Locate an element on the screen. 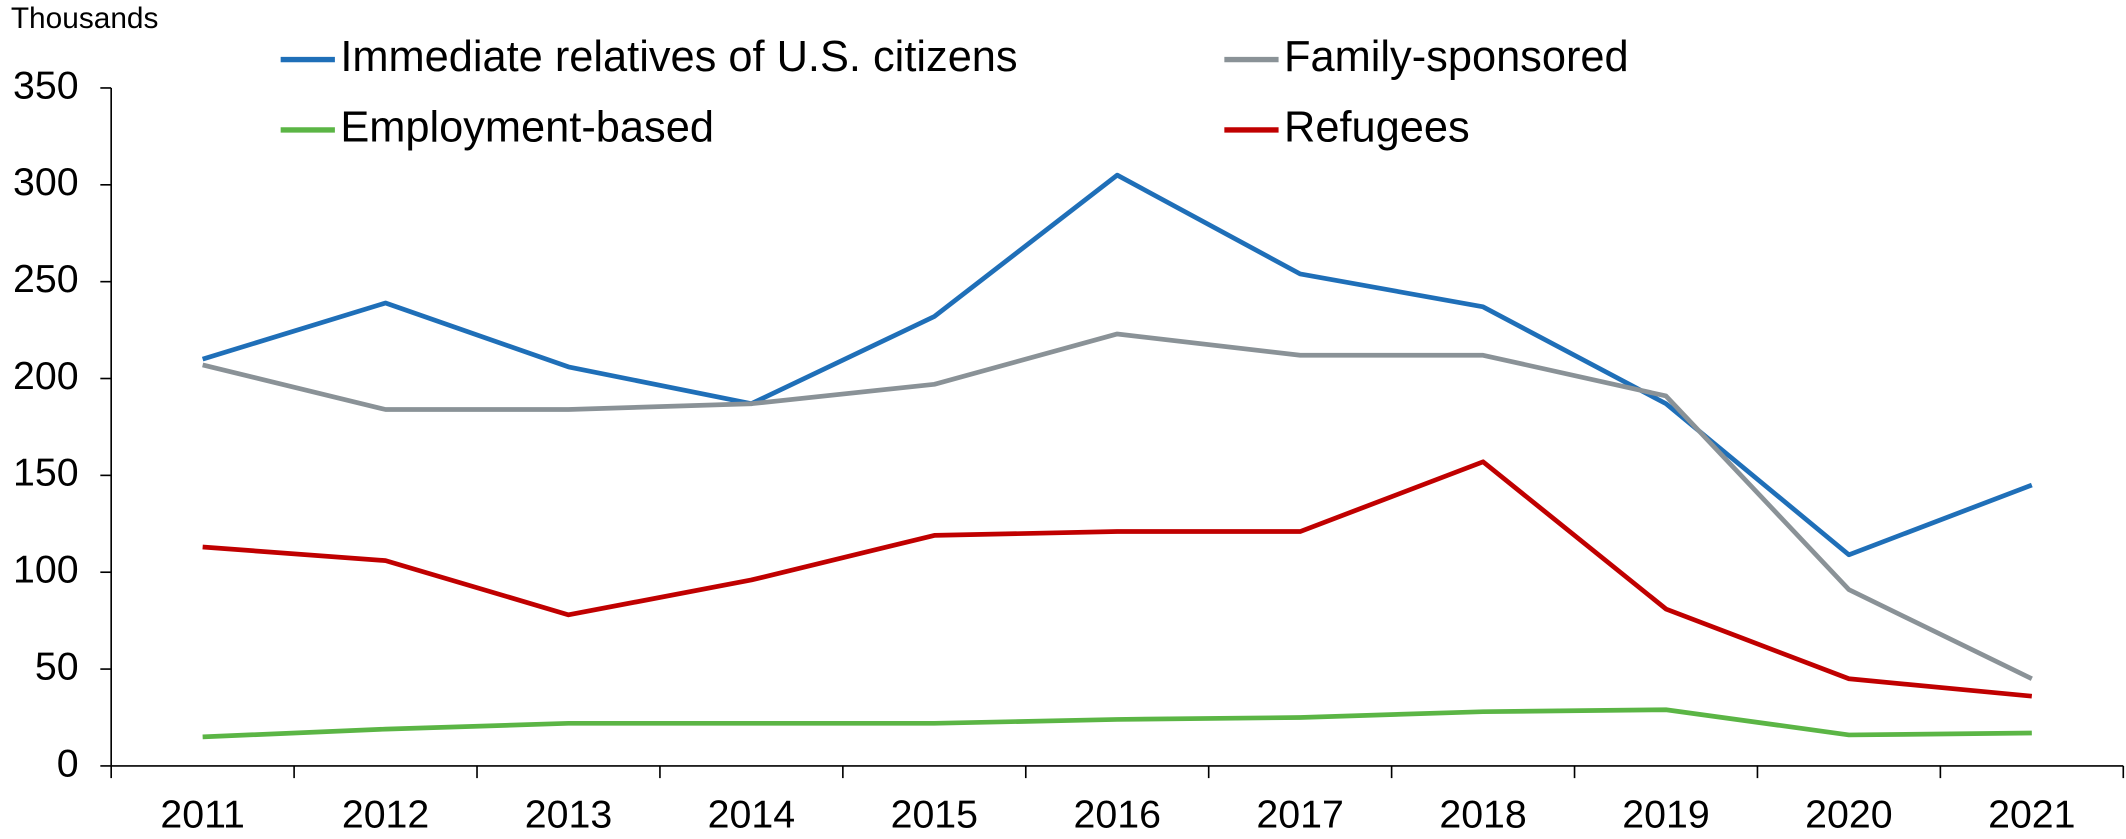  legend-label: Immediate relatives of U.S. citizens is located at coordinates (678, 57).